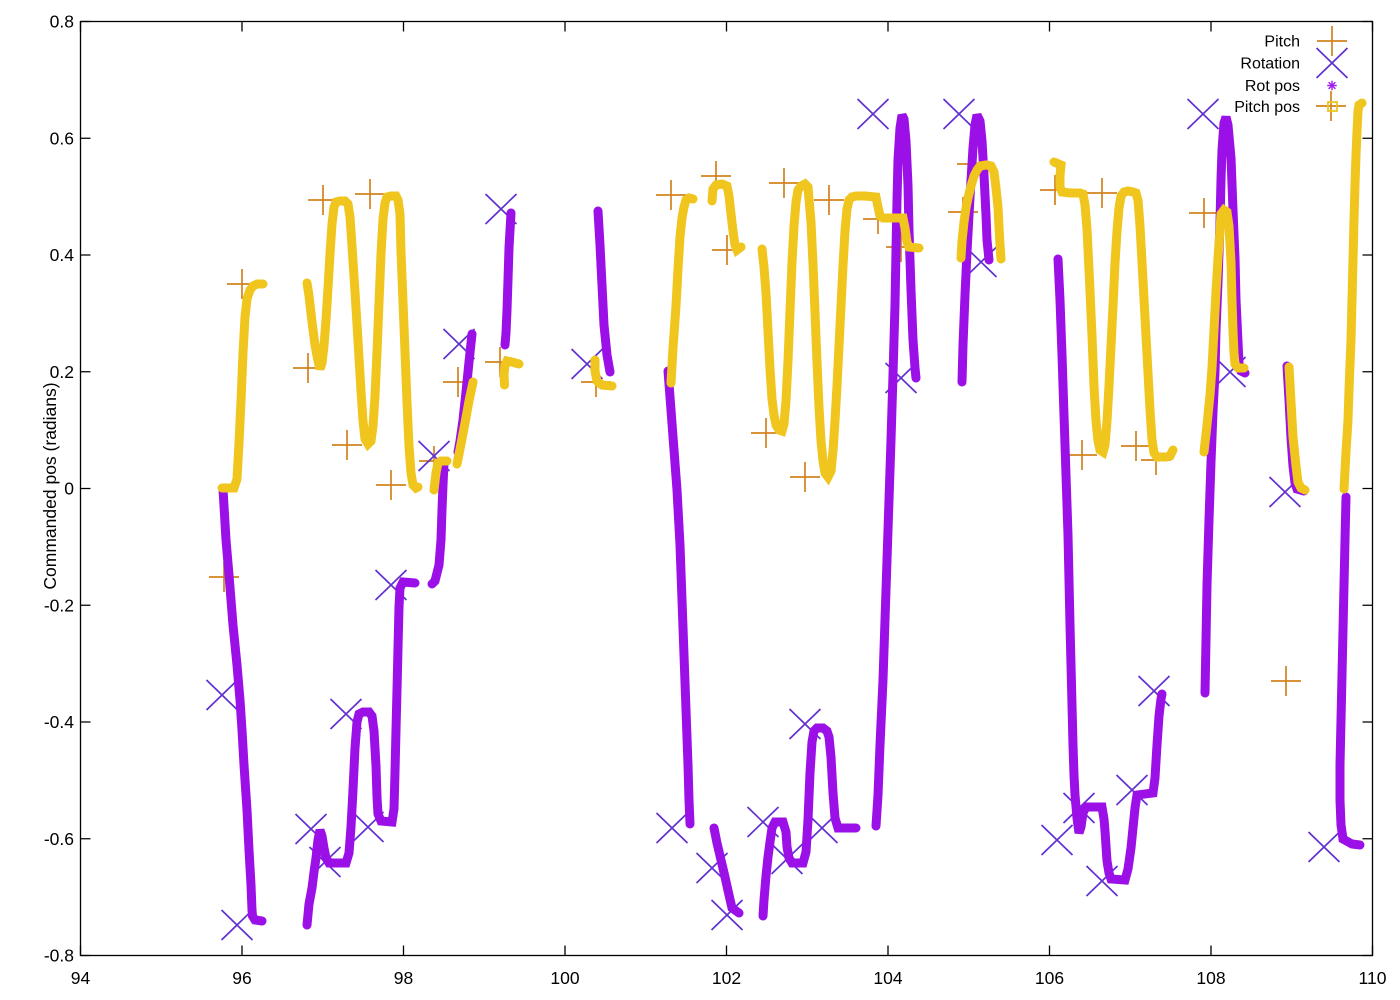 Image resolution: width=1400 pixels, height=1000 pixels. Describe the element at coordinates (1282, 42) in the screenshot. I see `svg-text: Pitch` at that location.